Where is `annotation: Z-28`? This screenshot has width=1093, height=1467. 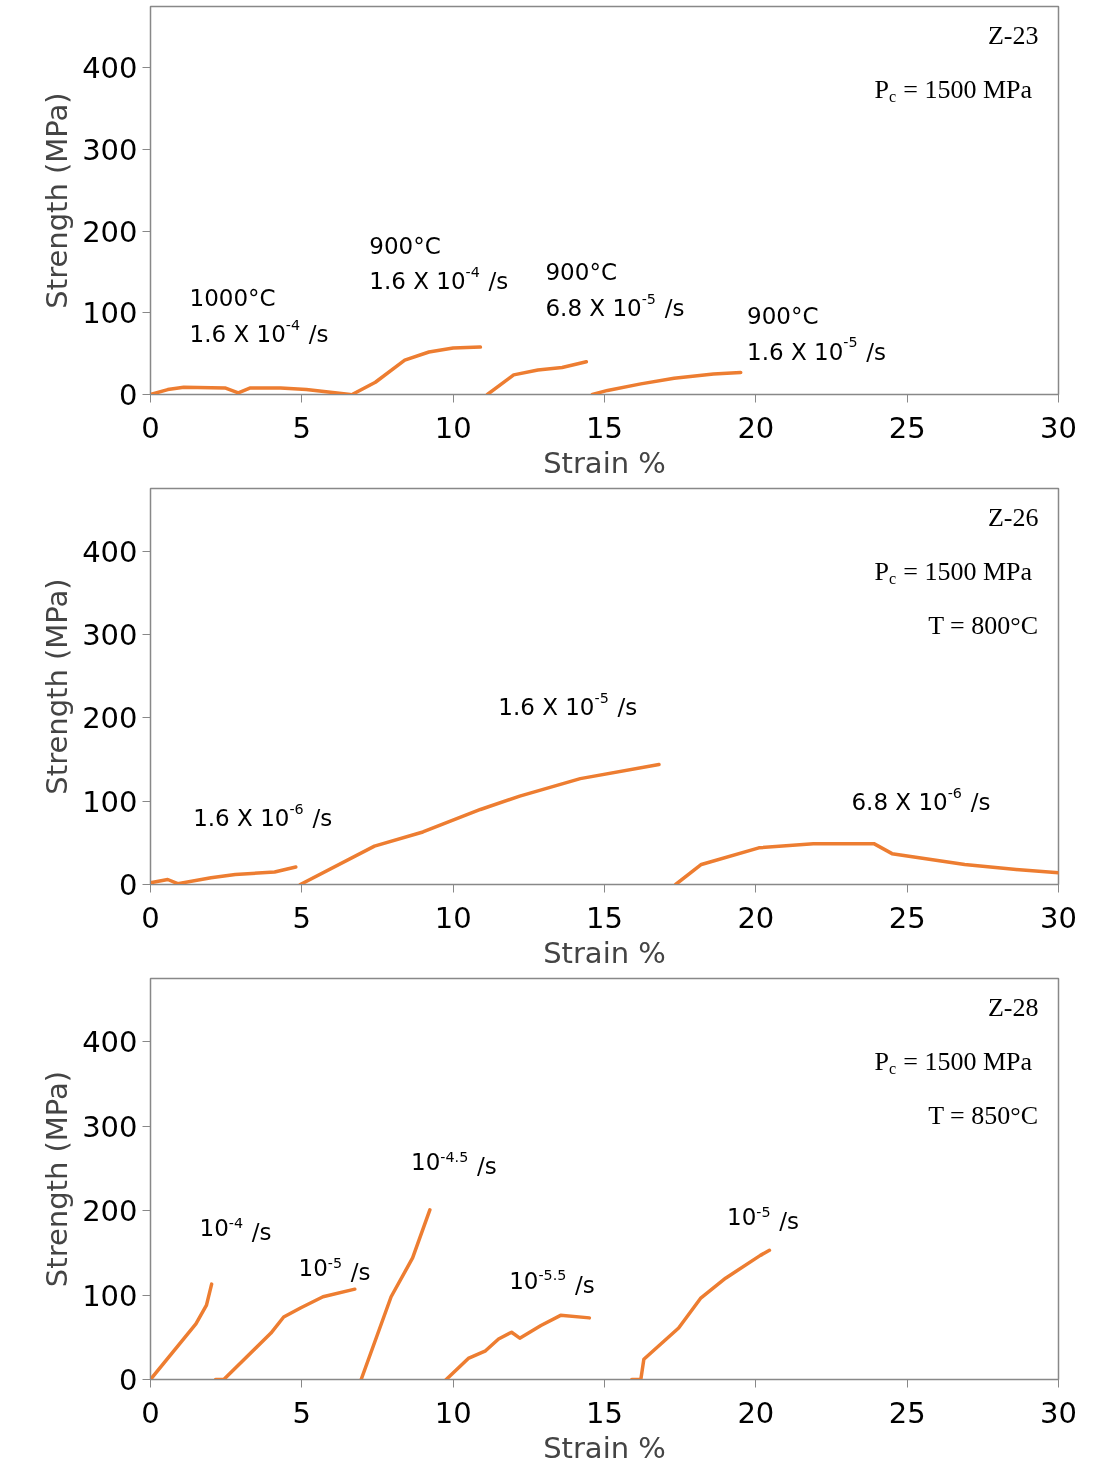 annotation: Z-28 is located at coordinates (1013, 1007).